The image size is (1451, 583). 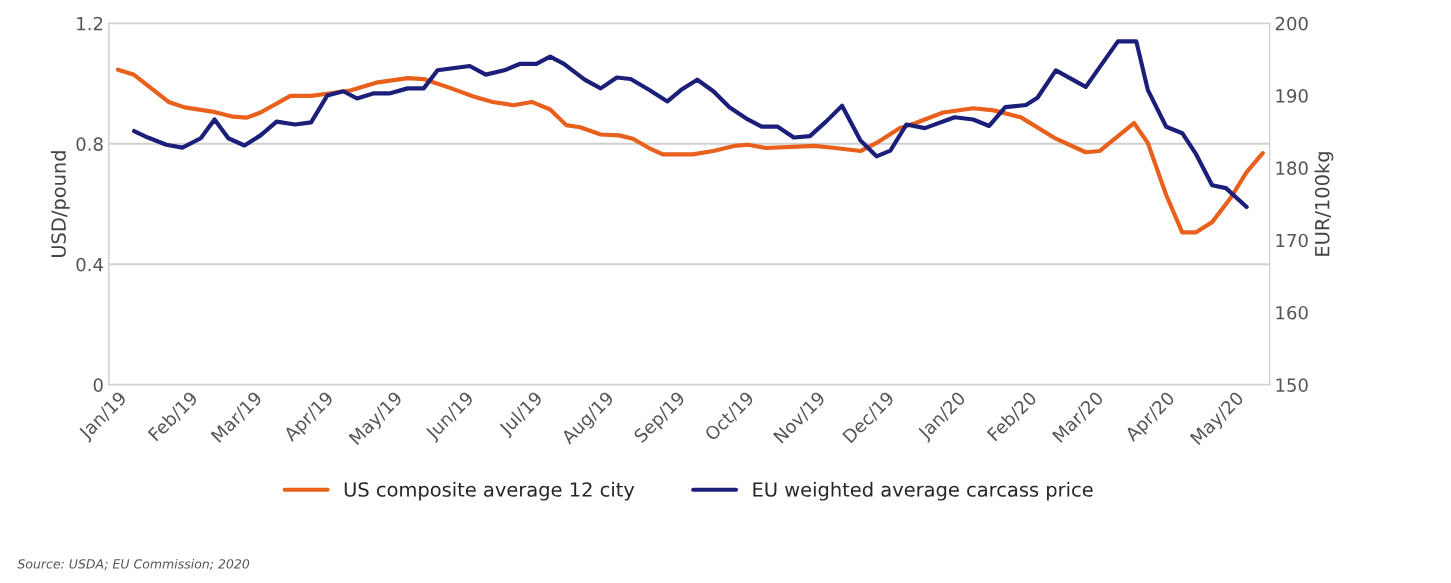 What do you see at coordinates (133, 564) in the screenshot?
I see `source-note: Source: USDA; EU Commission; 2020` at bounding box center [133, 564].